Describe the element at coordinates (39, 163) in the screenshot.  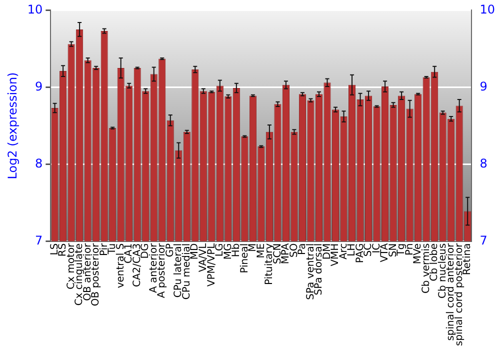
I see `y-tick-label: 8` at that location.